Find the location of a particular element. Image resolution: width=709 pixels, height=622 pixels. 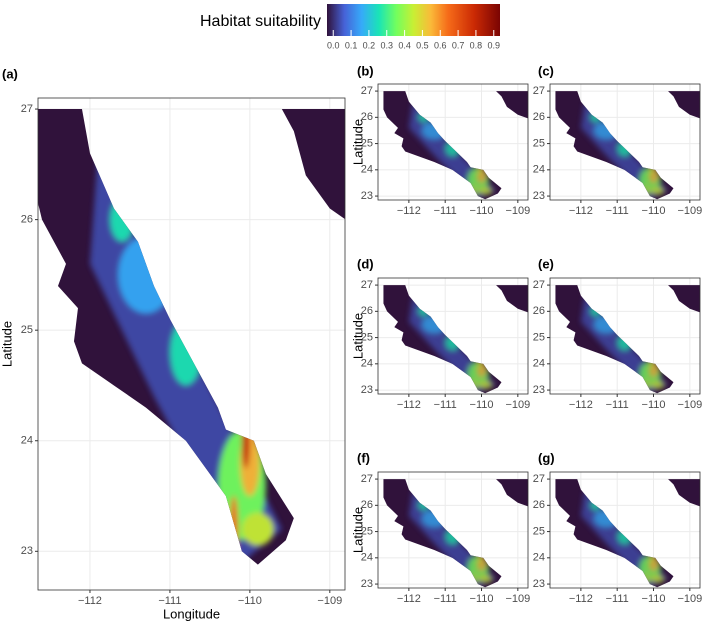

x-axis-title: Longitude is located at coordinates (191, 613).